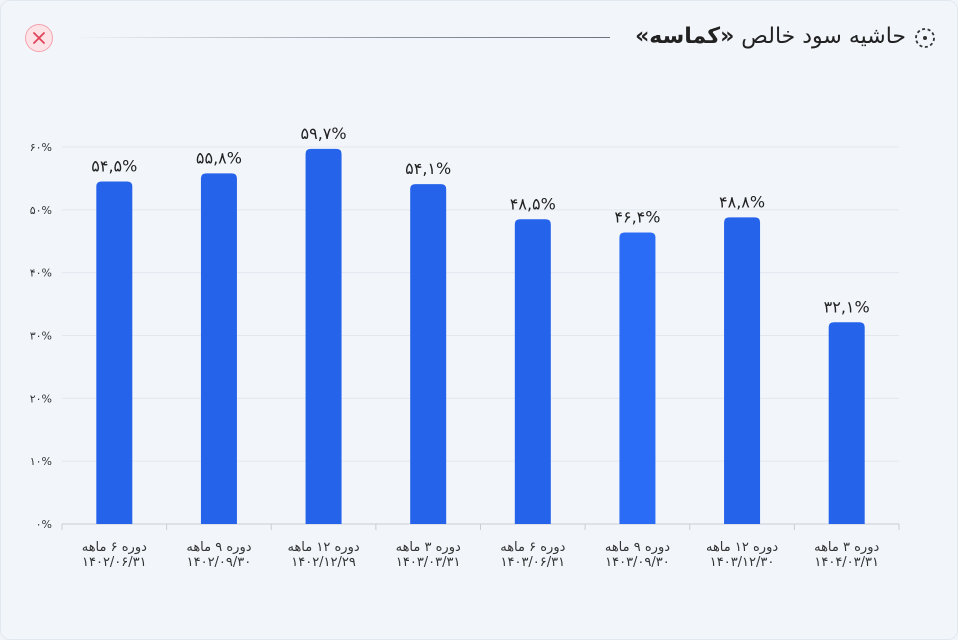 The image size is (958, 640). What do you see at coordinates (479, 36) in the screenshot?
I see `panel-header: حاشیه سود خالص «کماسه»` at bounding box center [479, 36].